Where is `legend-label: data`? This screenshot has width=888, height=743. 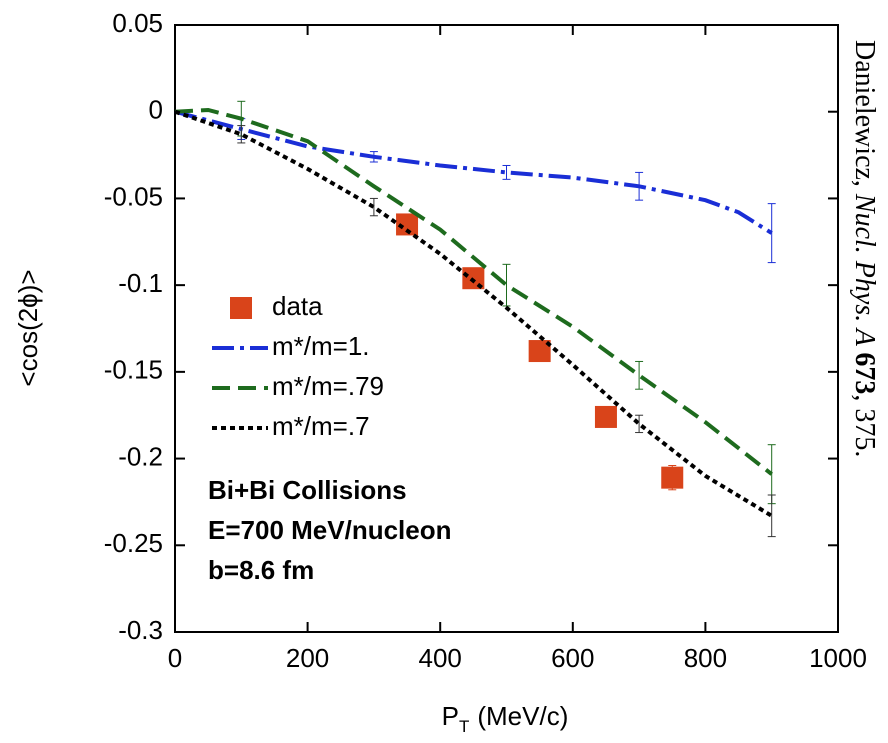 legend-label: data is located at coordinates (297, 306).